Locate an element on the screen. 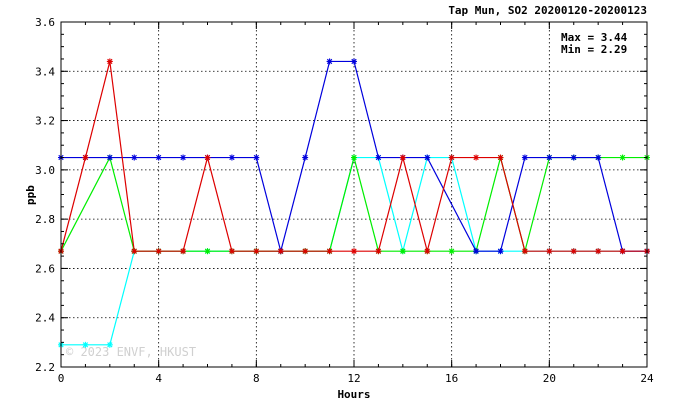 This screenshot has width=674, height=409. y-tick-label: 2.8 is located at coordinates (45, 219).